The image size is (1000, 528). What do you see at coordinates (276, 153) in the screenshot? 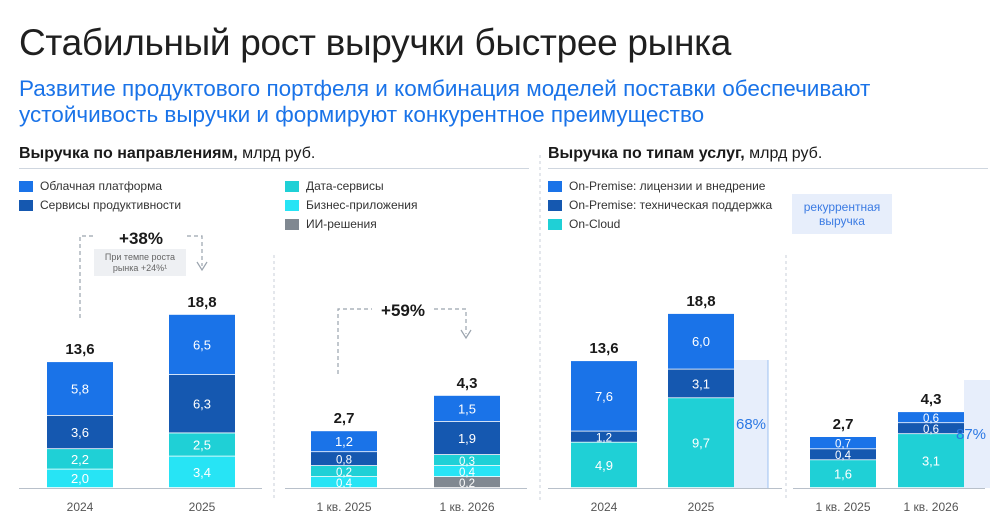
I see `left-heading-unit: млрд руб.` at bounding box center [276, 153].